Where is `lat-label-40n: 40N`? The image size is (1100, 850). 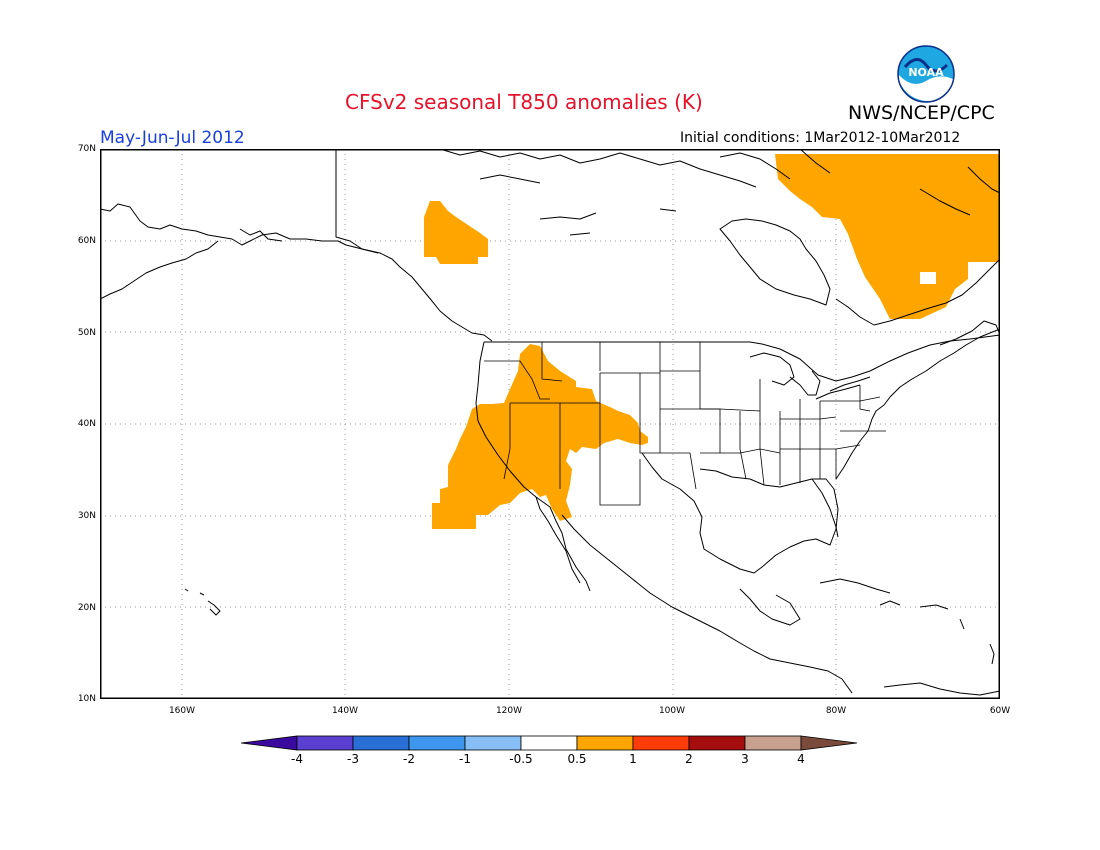 lat-label-40n: 40N is located at coordinates (86, 424).